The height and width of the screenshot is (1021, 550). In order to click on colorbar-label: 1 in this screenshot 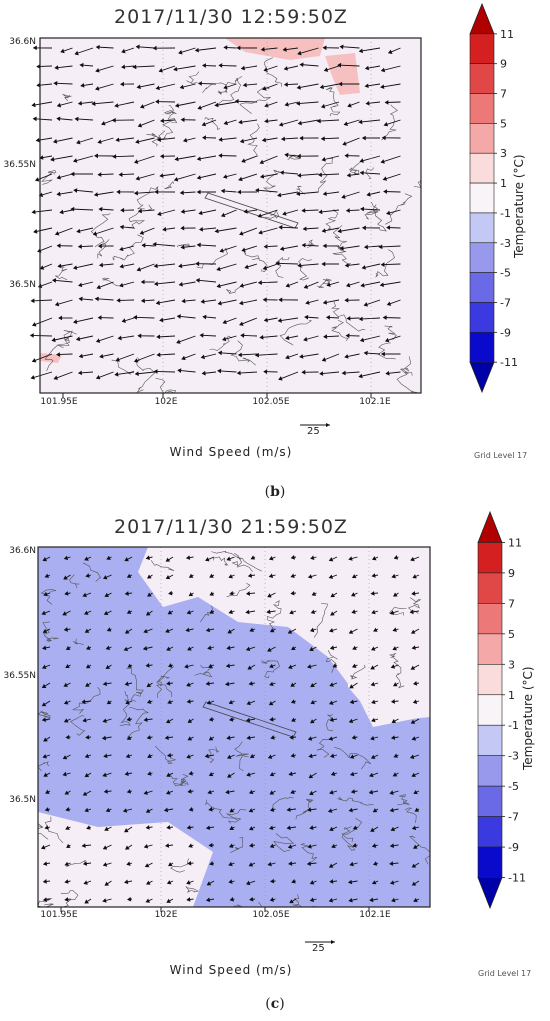, I will do `click(511, 695)`.